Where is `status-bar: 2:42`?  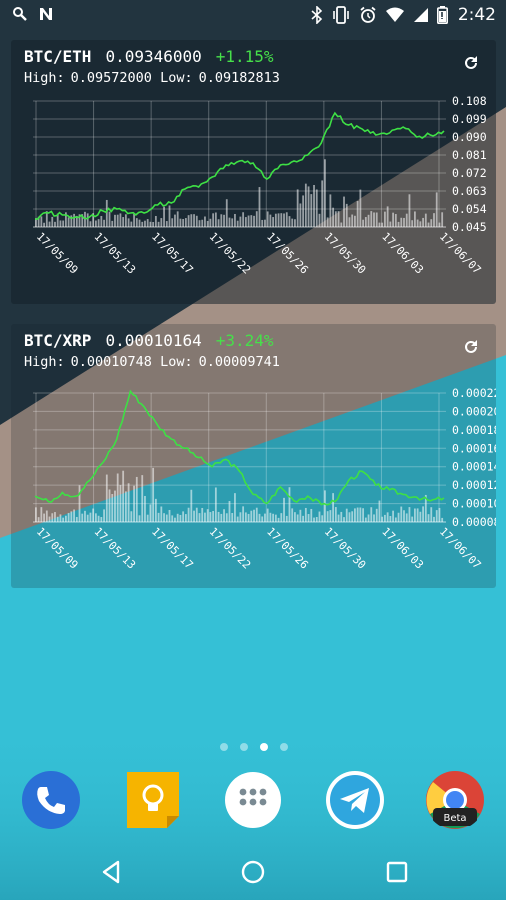 status-bar: 2:42 is located at coordinates (253, 16).